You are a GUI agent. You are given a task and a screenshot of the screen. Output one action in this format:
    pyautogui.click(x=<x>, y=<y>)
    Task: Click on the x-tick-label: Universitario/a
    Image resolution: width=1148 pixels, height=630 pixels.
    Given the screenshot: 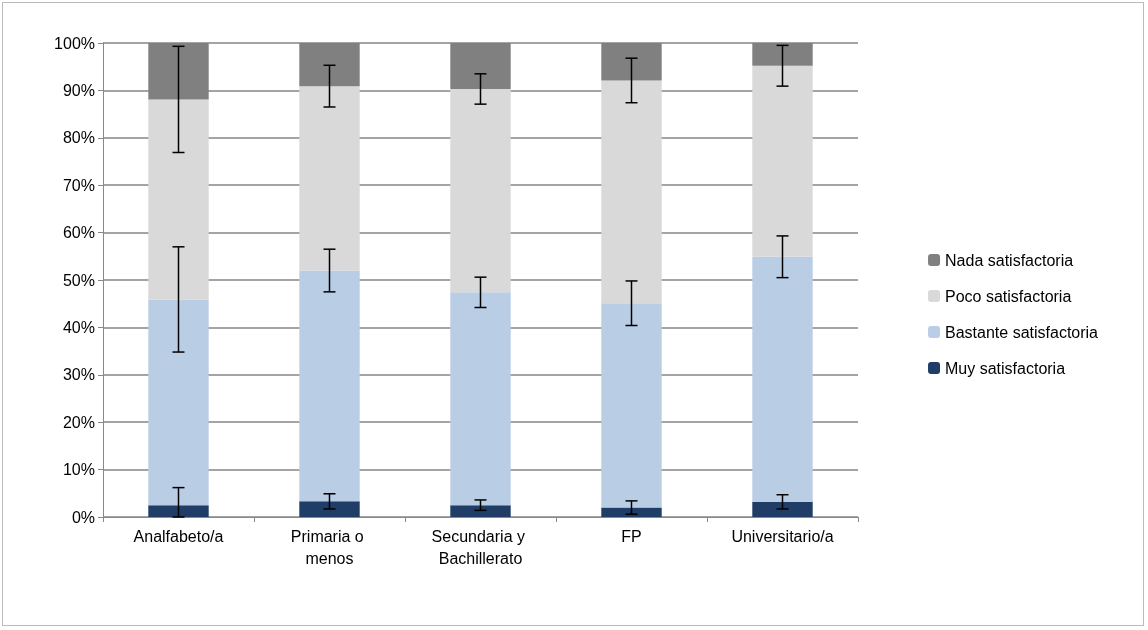 What is the action you would take?
    pyautogui.click(x=782, y=536)
    